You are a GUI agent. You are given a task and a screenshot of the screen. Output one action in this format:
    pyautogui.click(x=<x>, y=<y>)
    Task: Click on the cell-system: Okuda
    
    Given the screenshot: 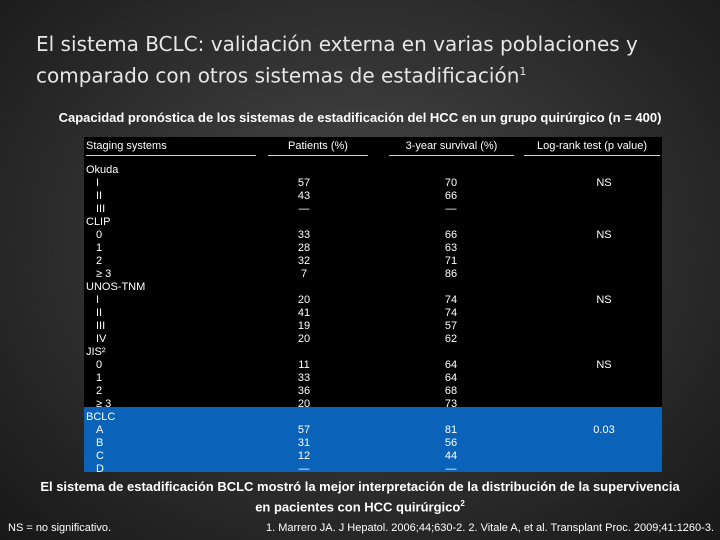 What is the action you would take?
    pyautogui.click(x=102, y=170)
    